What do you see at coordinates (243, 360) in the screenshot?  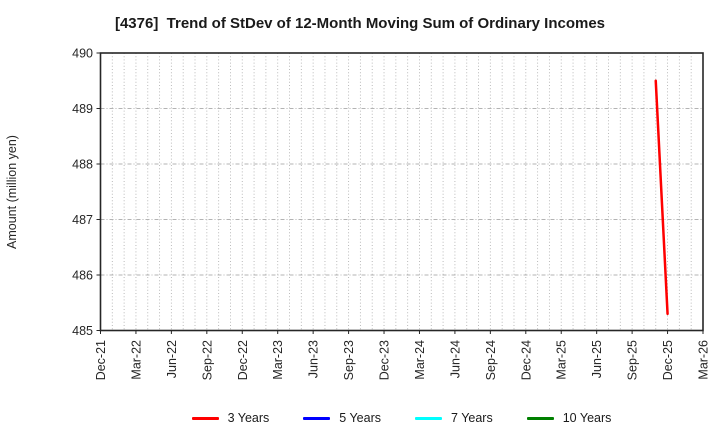 I see `x-tick-label: Dec-22` at bounding box center [243, 360].